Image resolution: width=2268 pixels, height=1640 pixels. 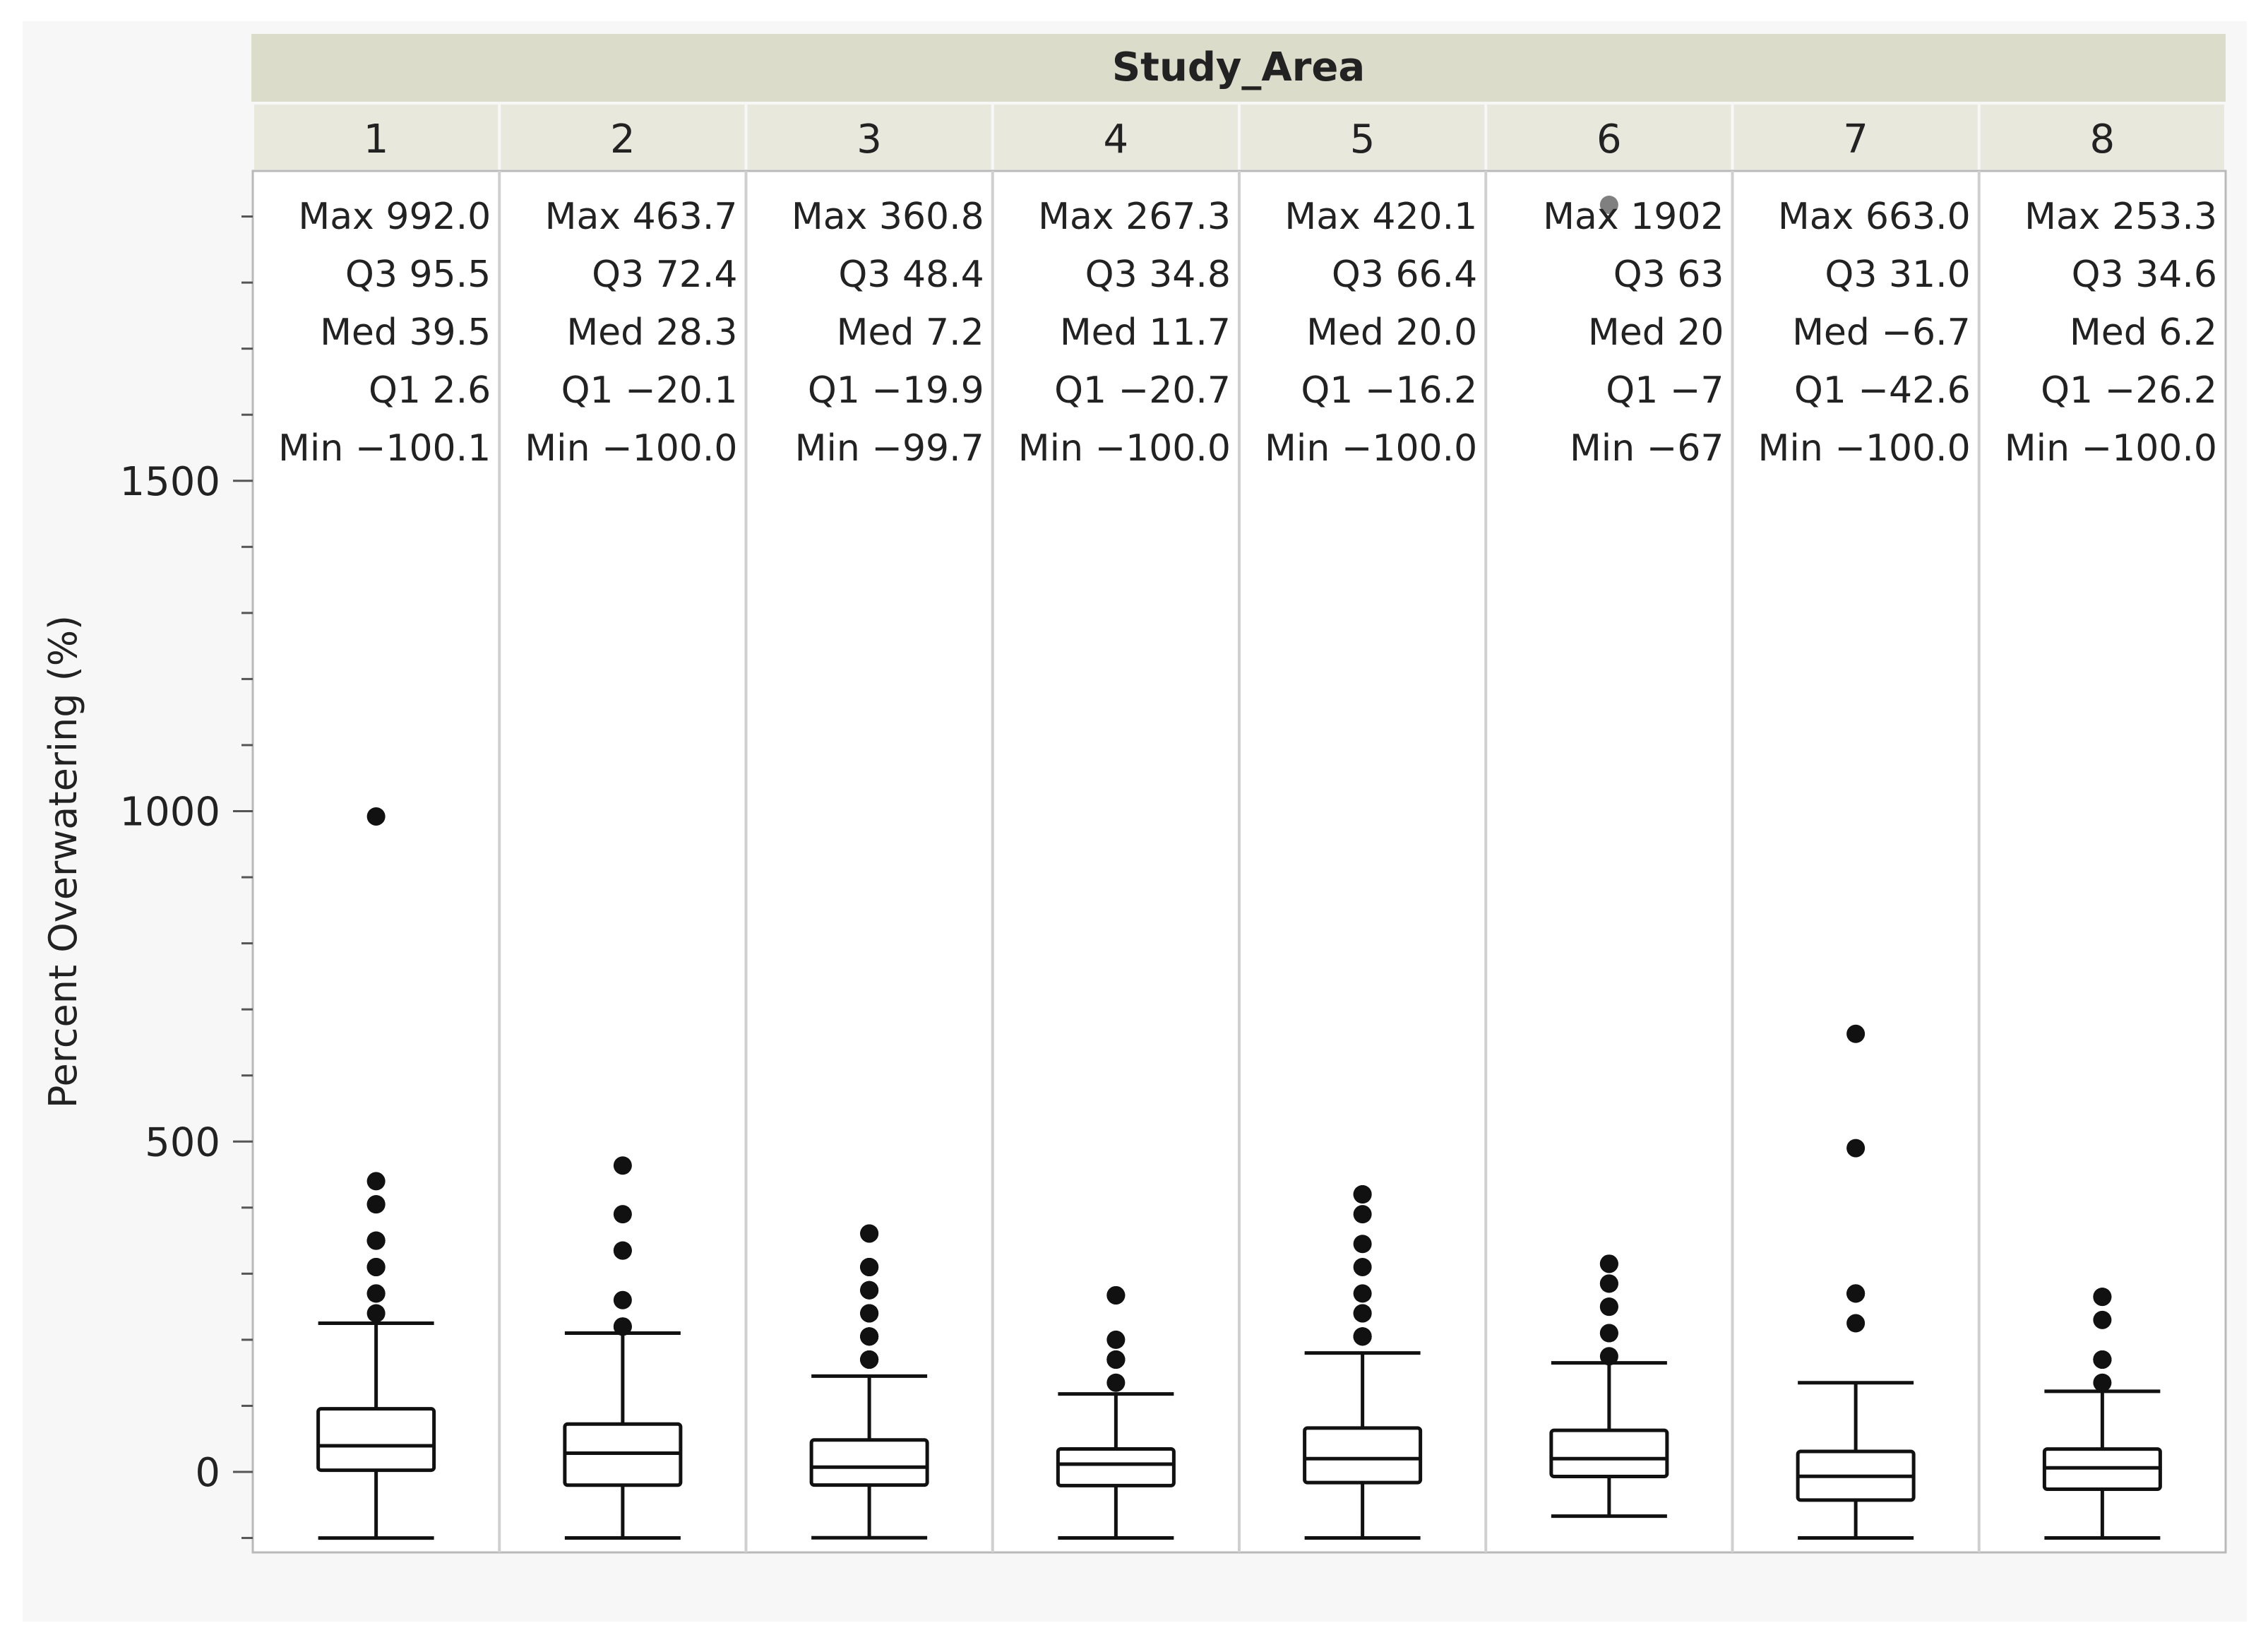 I want to click on stat-med: Med 20, so click(x=1656, y=332).